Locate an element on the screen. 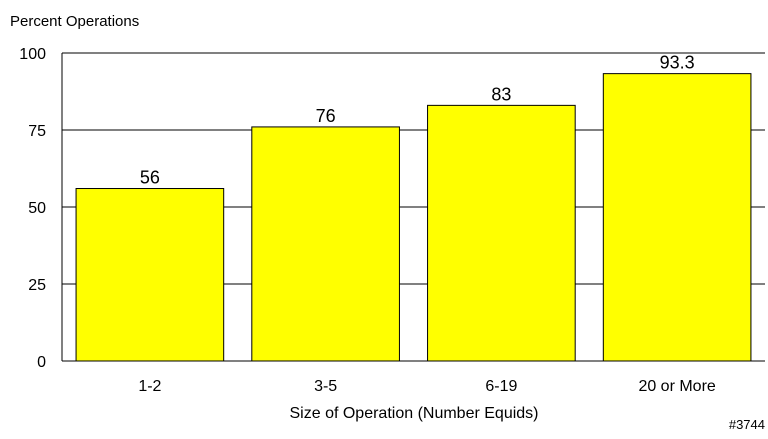  x-tick-label: 3-5 is located at coordinates (325, 386).